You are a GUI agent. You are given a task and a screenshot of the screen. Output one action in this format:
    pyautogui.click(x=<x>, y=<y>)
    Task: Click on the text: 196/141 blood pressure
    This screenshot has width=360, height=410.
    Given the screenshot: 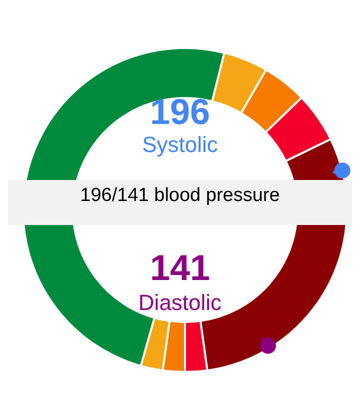 What is the action you would take?
    pyautogui.click(x=180, y=196)
    